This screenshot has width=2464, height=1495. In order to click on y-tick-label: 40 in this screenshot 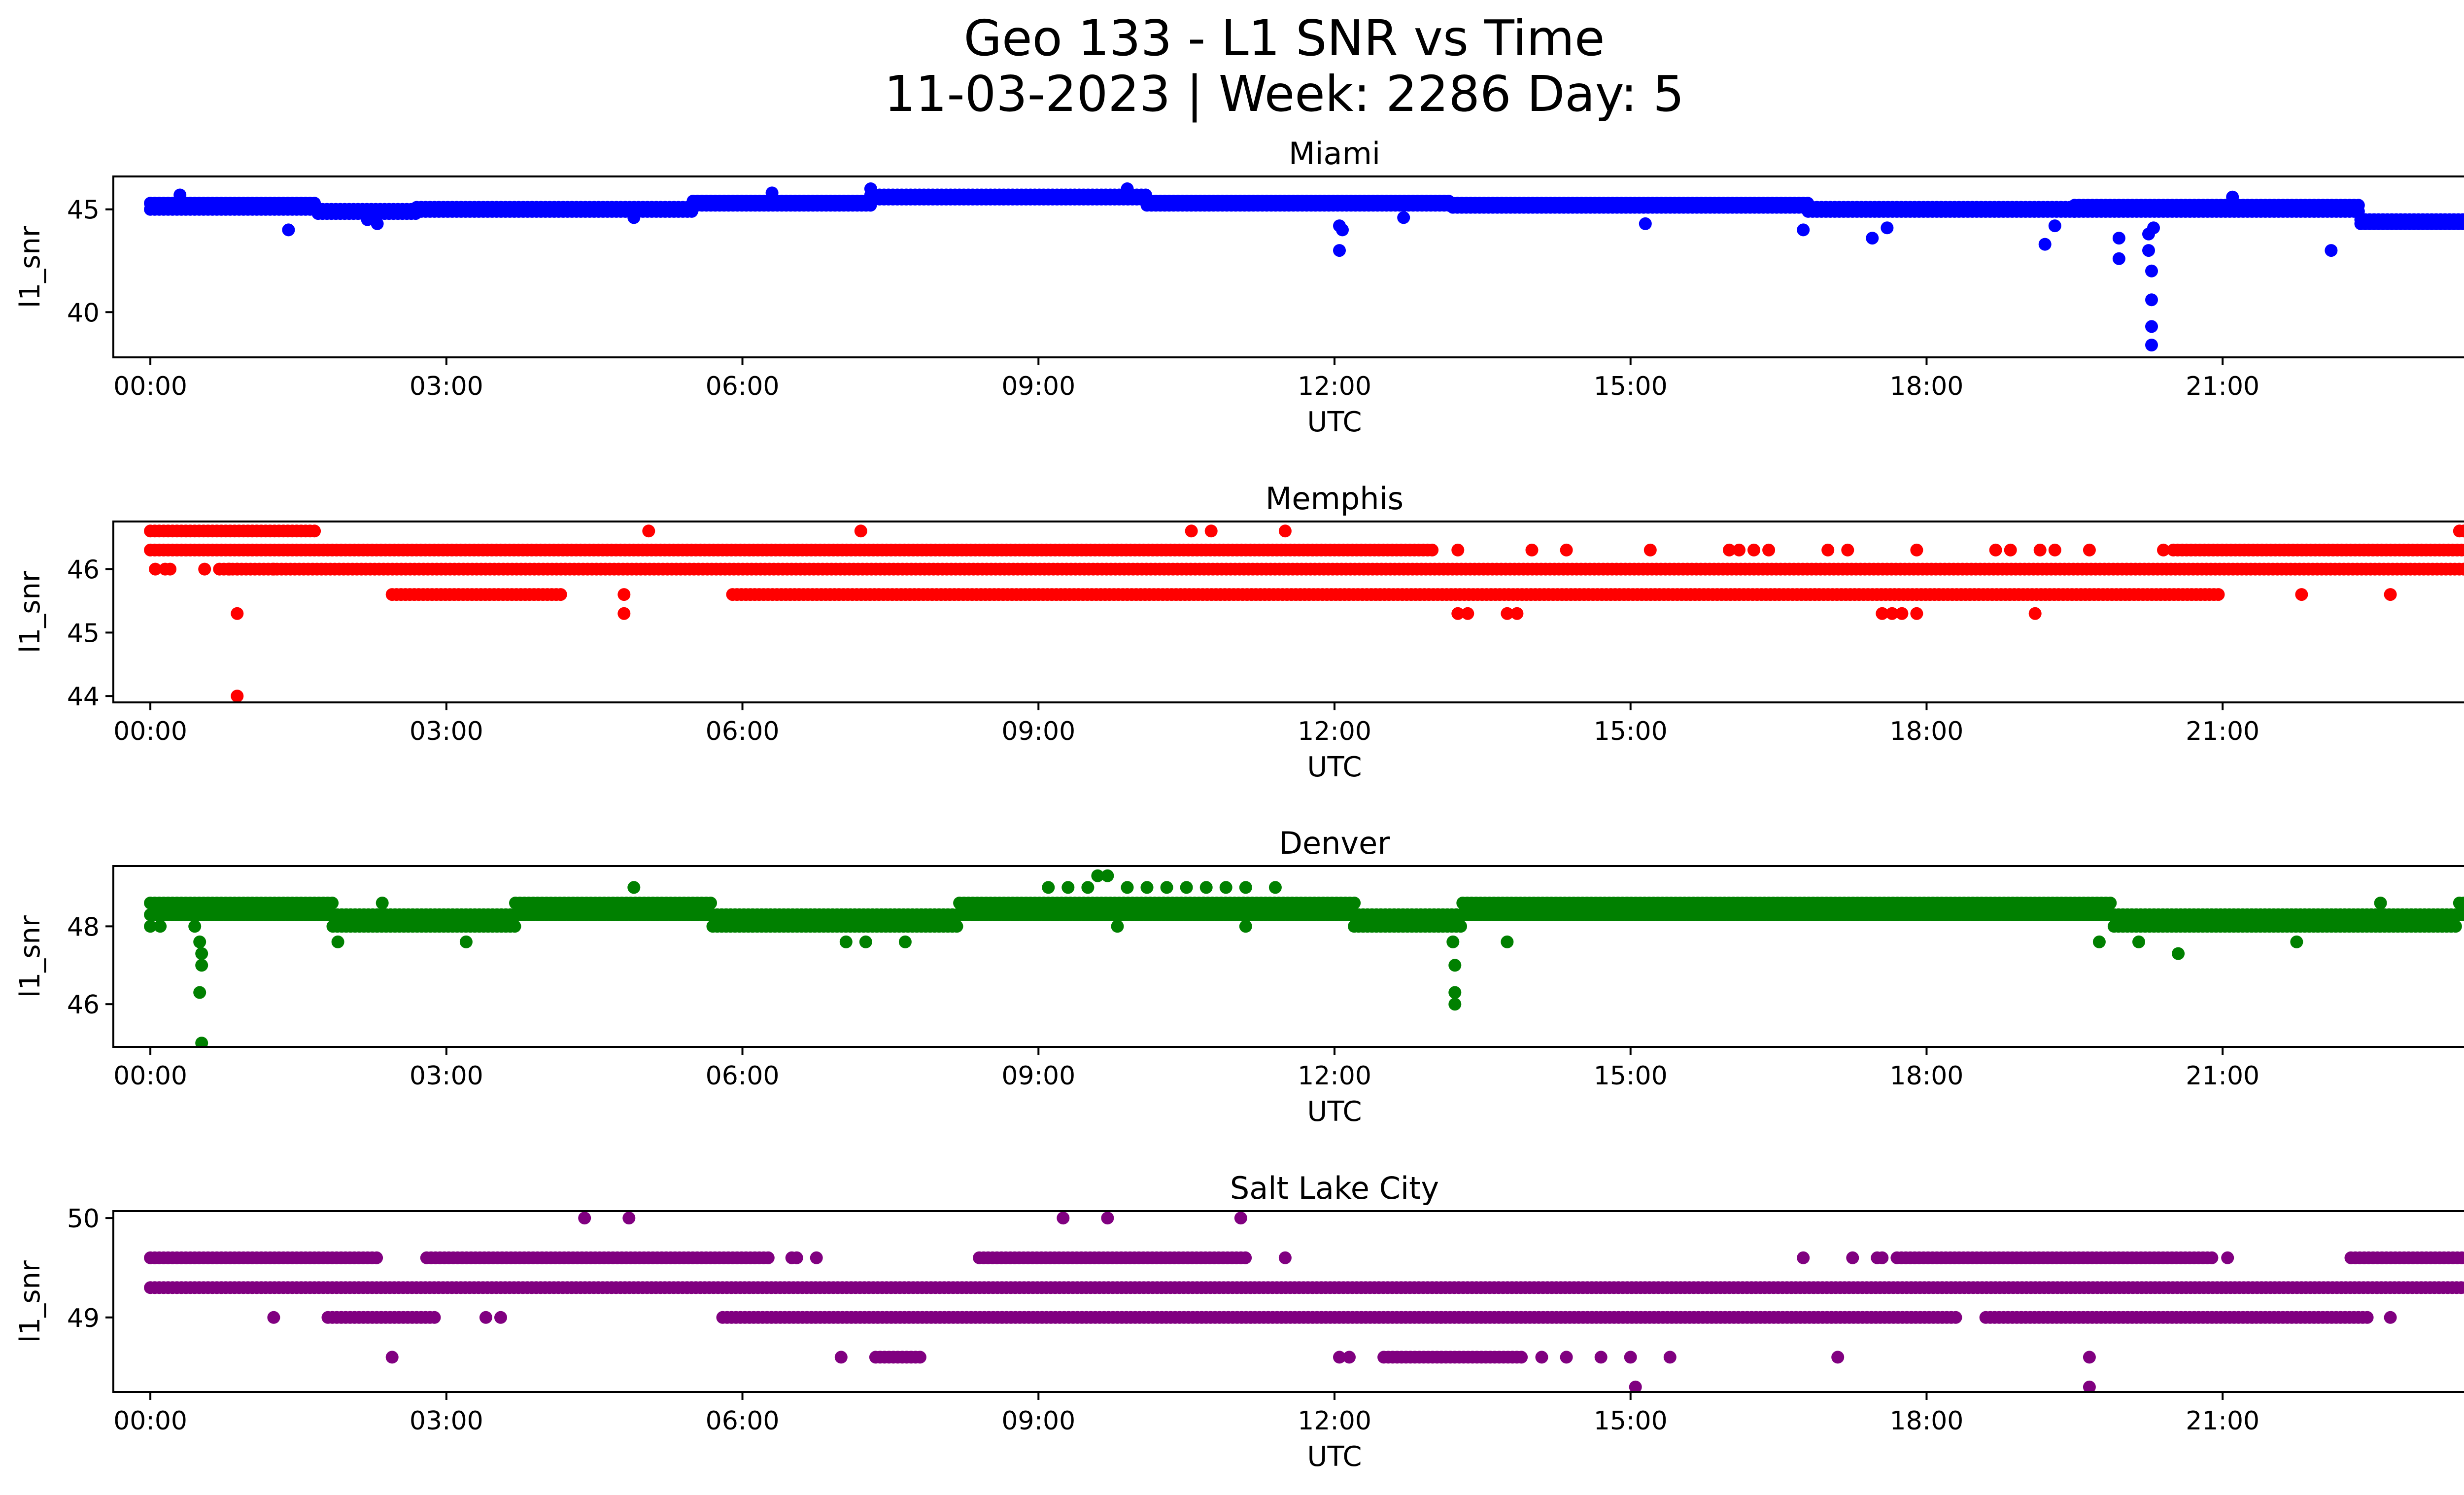, I will do `click(83, 313)`.